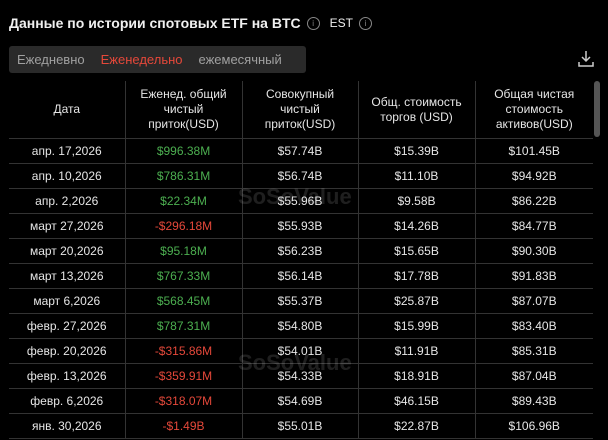 Image resolution: width=608 pixels, height=440 pixels. What do you see at coordinates (240, 59) in the screenshot?
I see `tab-monthly: ежемесячный` at bounding box center [240, 59].